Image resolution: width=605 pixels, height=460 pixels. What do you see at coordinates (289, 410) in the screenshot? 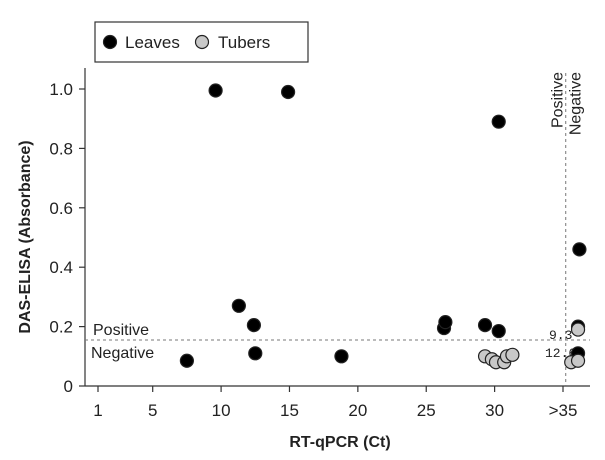
I see `x-tick-label: 15` at bounding box center [289, 410].